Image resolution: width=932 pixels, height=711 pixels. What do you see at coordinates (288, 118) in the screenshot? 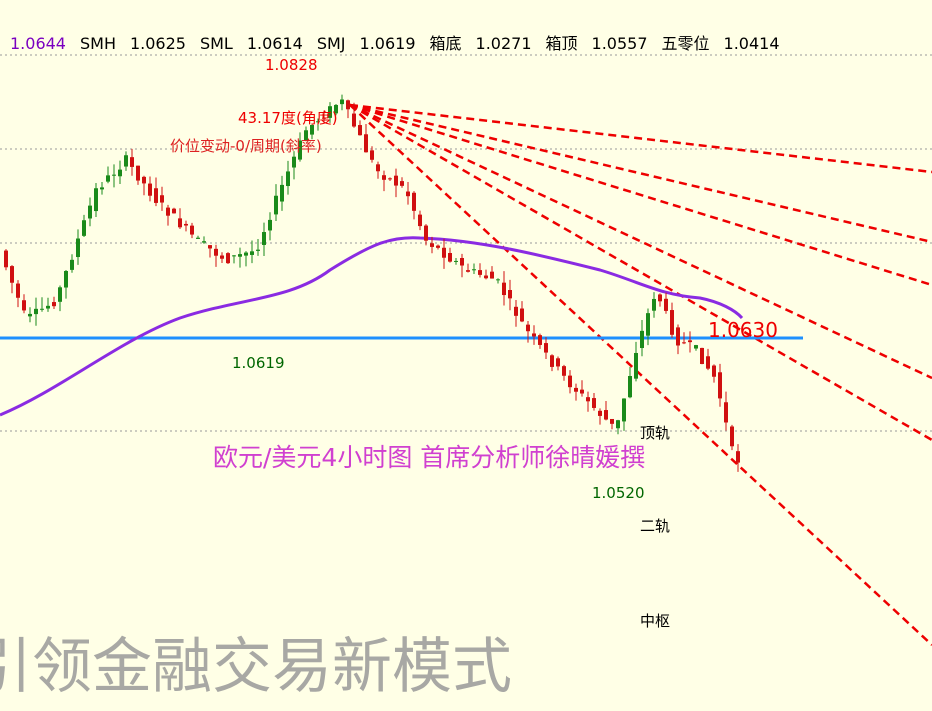
I see `angle-label: 43.17度(角度)` at bounding box center [288, 118].